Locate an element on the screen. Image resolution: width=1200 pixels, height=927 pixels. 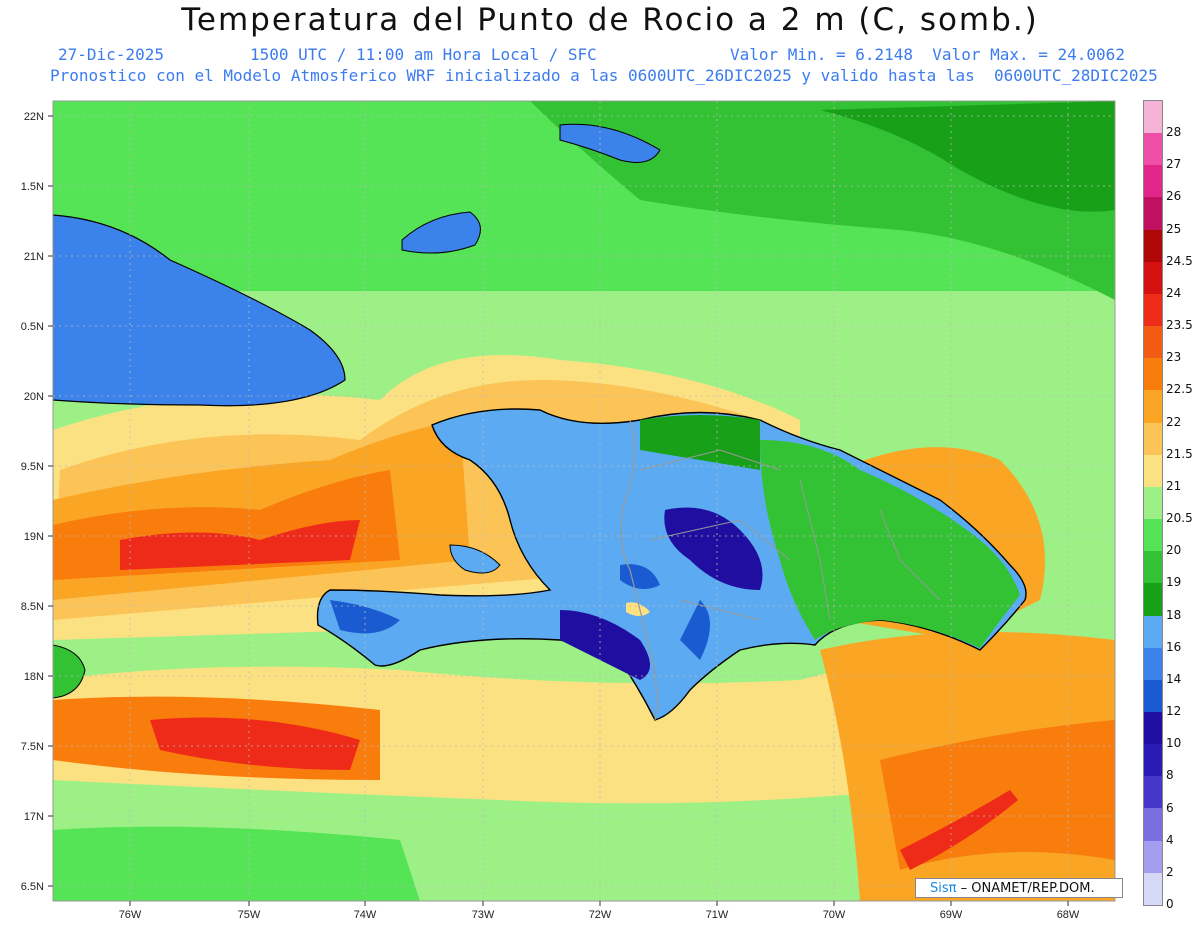
legend-label: 2 is located at coordinates (1170, 871).